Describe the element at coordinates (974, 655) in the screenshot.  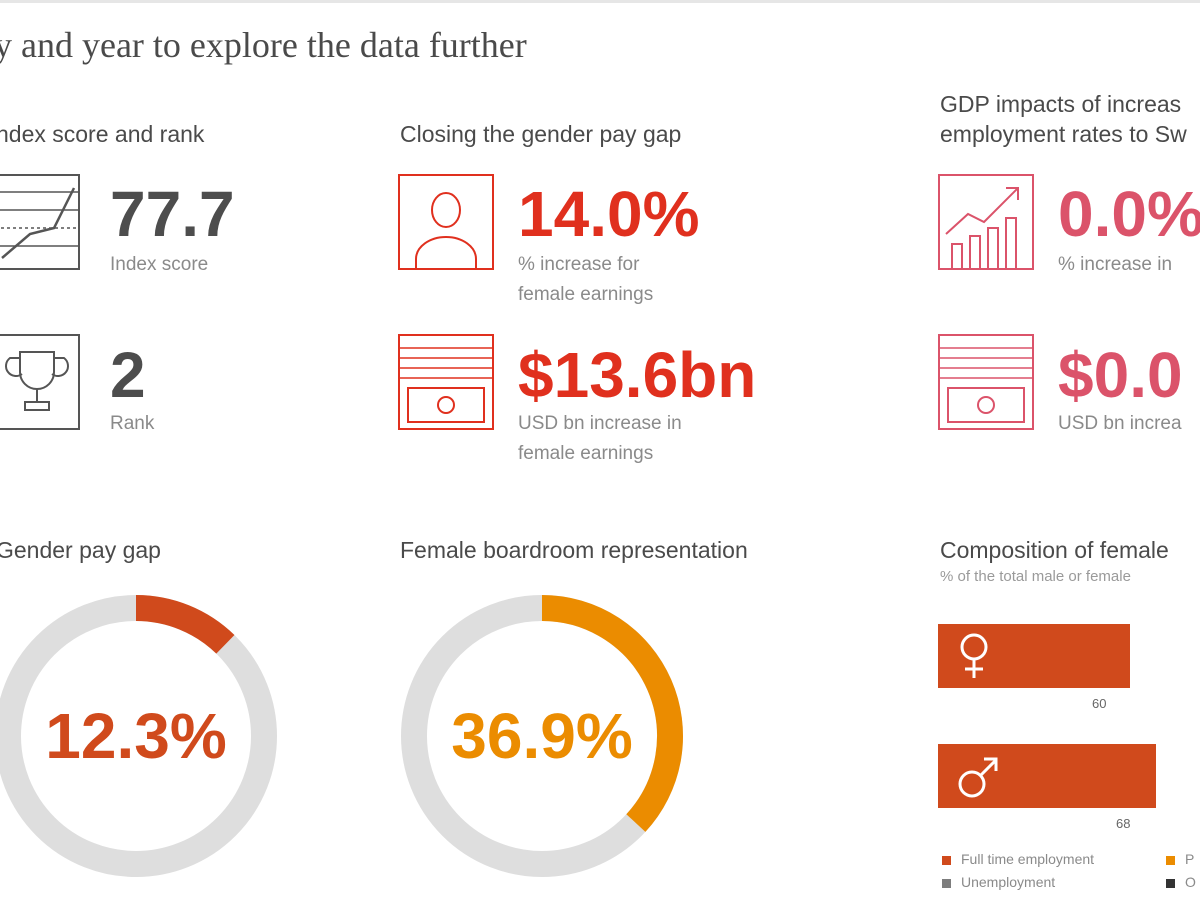
I see `female-icon` at that location.